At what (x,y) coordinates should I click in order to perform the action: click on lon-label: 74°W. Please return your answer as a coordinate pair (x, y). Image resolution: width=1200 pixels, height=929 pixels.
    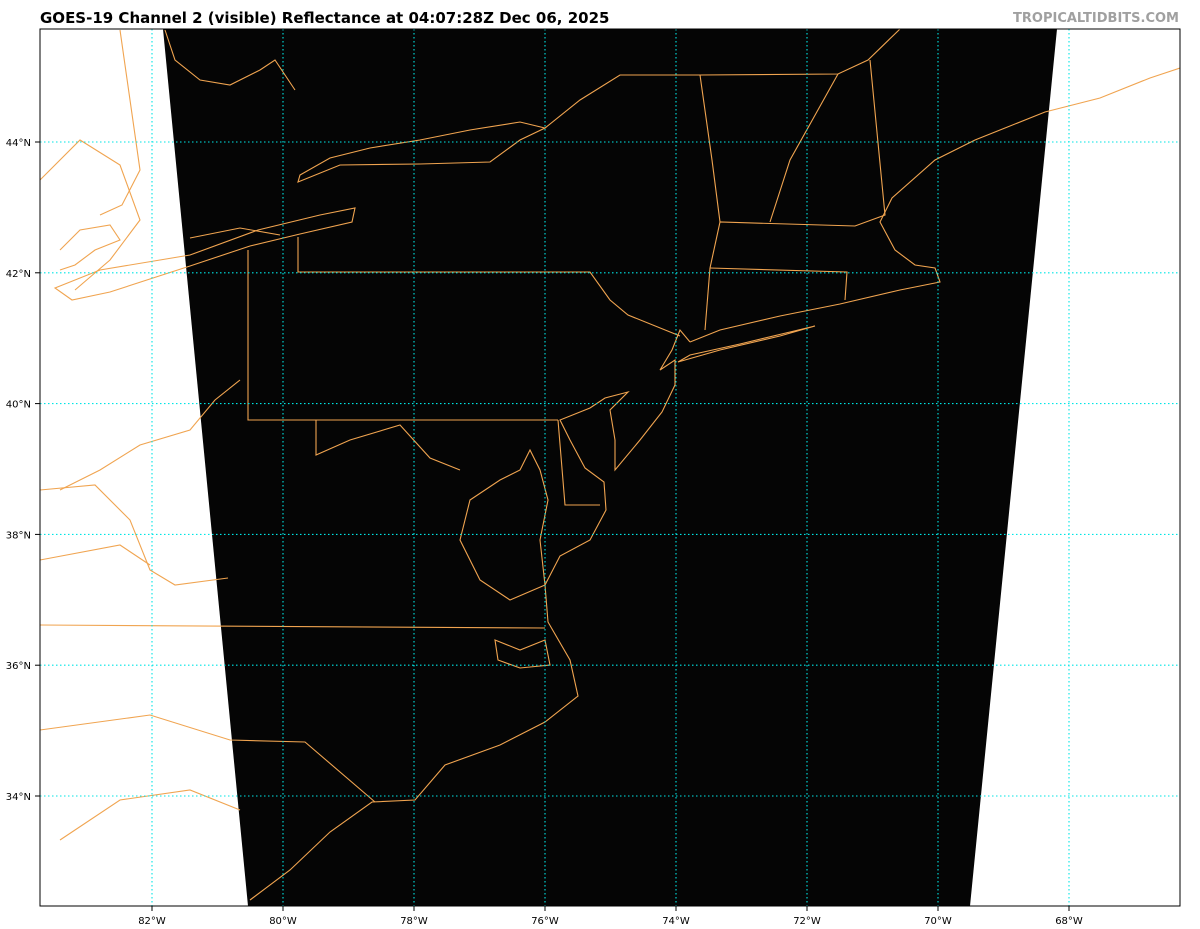
    Looking at the image, I should click on (676, 921).